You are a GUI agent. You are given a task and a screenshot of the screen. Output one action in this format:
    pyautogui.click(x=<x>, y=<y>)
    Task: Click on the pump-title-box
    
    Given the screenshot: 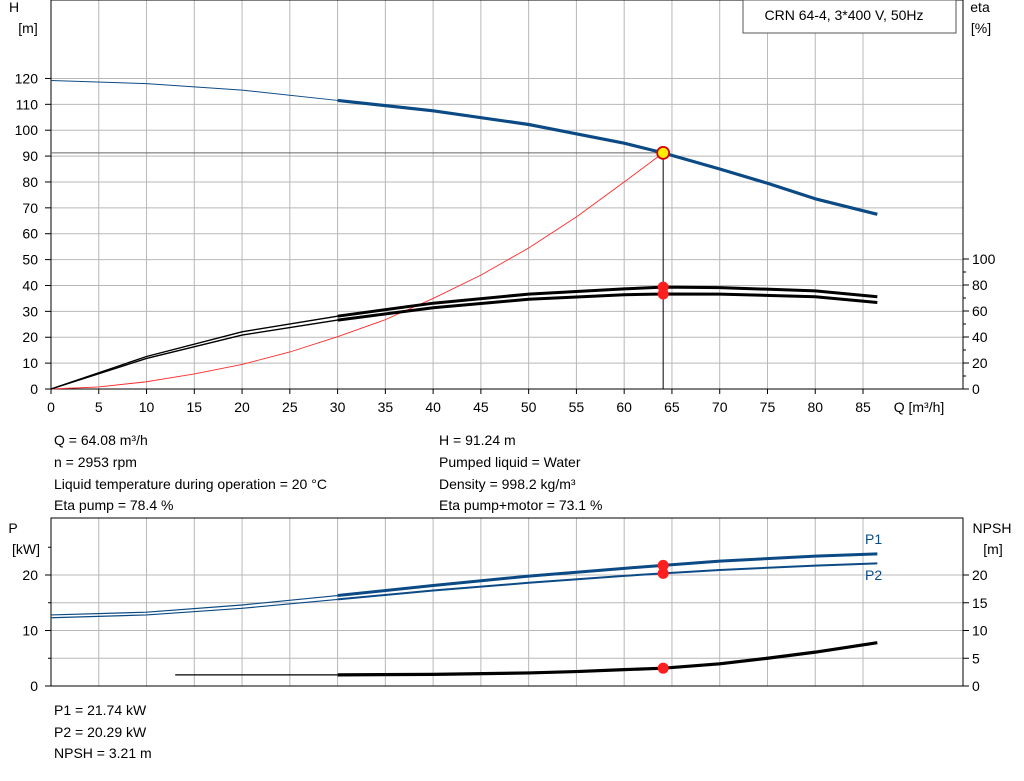 What is the action you would take?
    pyautogui.click(x=849, y=17)
    